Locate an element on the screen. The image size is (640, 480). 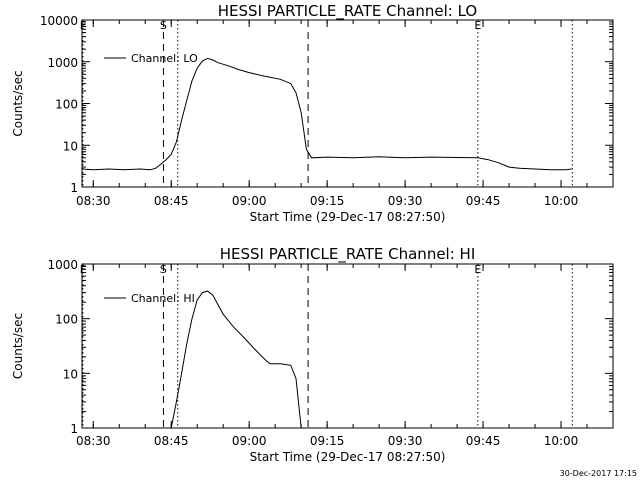
panel-1-x-tick-label: 09:30 is located at coordinates (405, 201).